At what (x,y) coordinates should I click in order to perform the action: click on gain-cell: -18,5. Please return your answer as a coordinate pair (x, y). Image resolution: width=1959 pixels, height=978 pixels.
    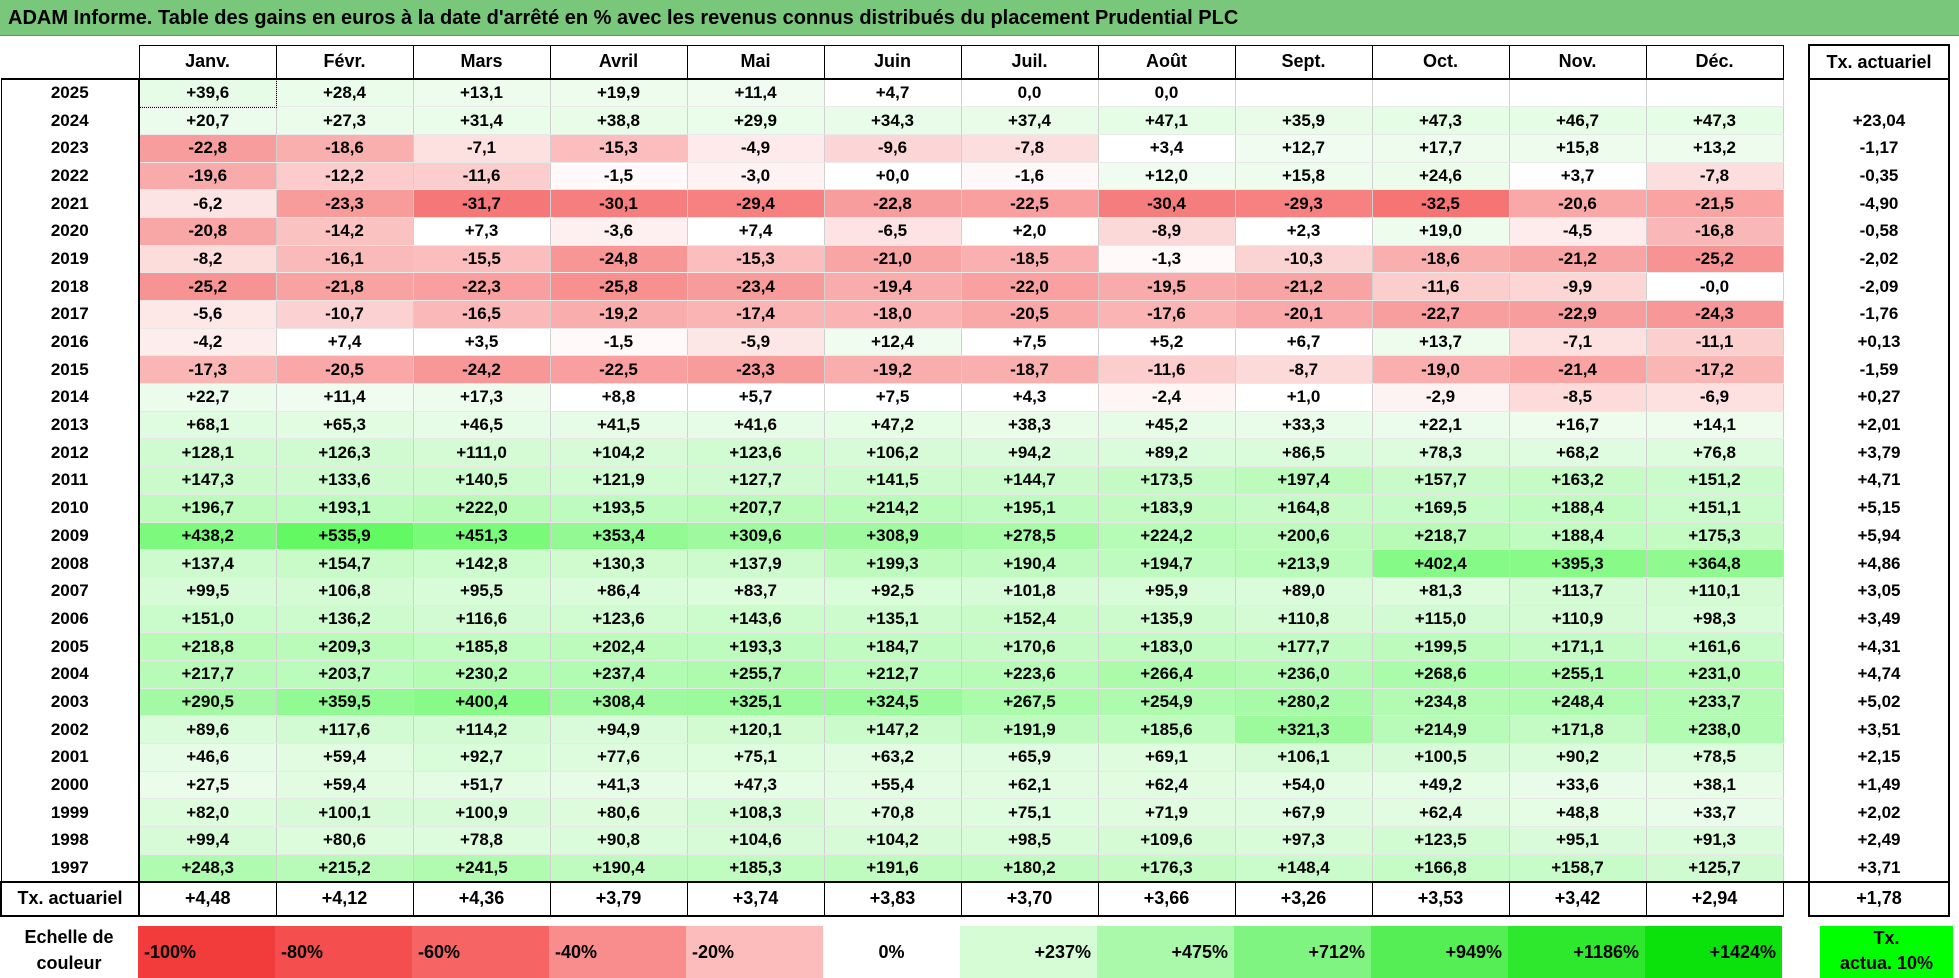
    Looking at the image, I should click on (1029, 259).